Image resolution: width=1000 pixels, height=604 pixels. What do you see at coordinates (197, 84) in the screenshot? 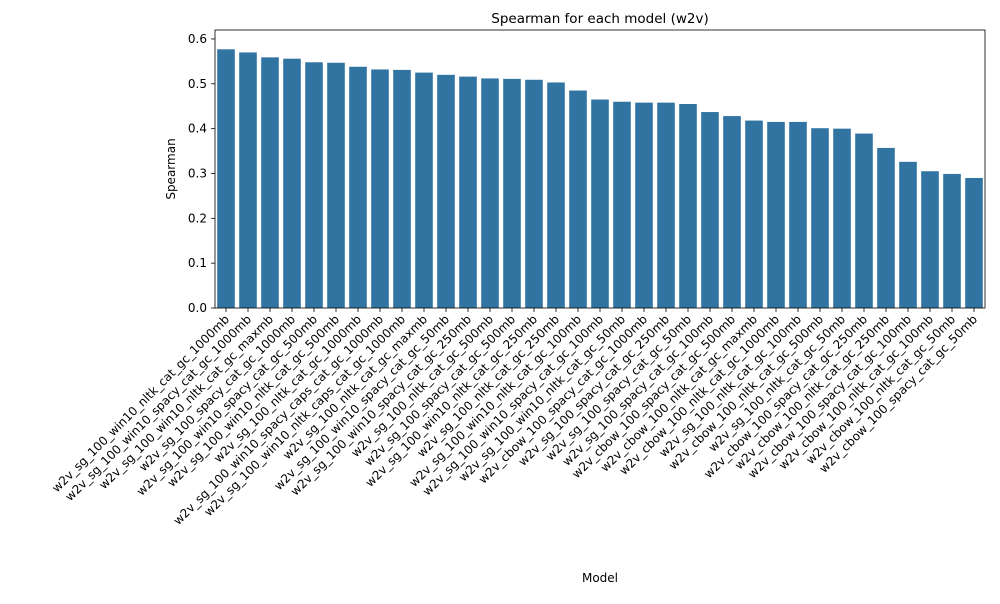
I see `y-tick-label: 0.5` at bounding box center [197, 84].